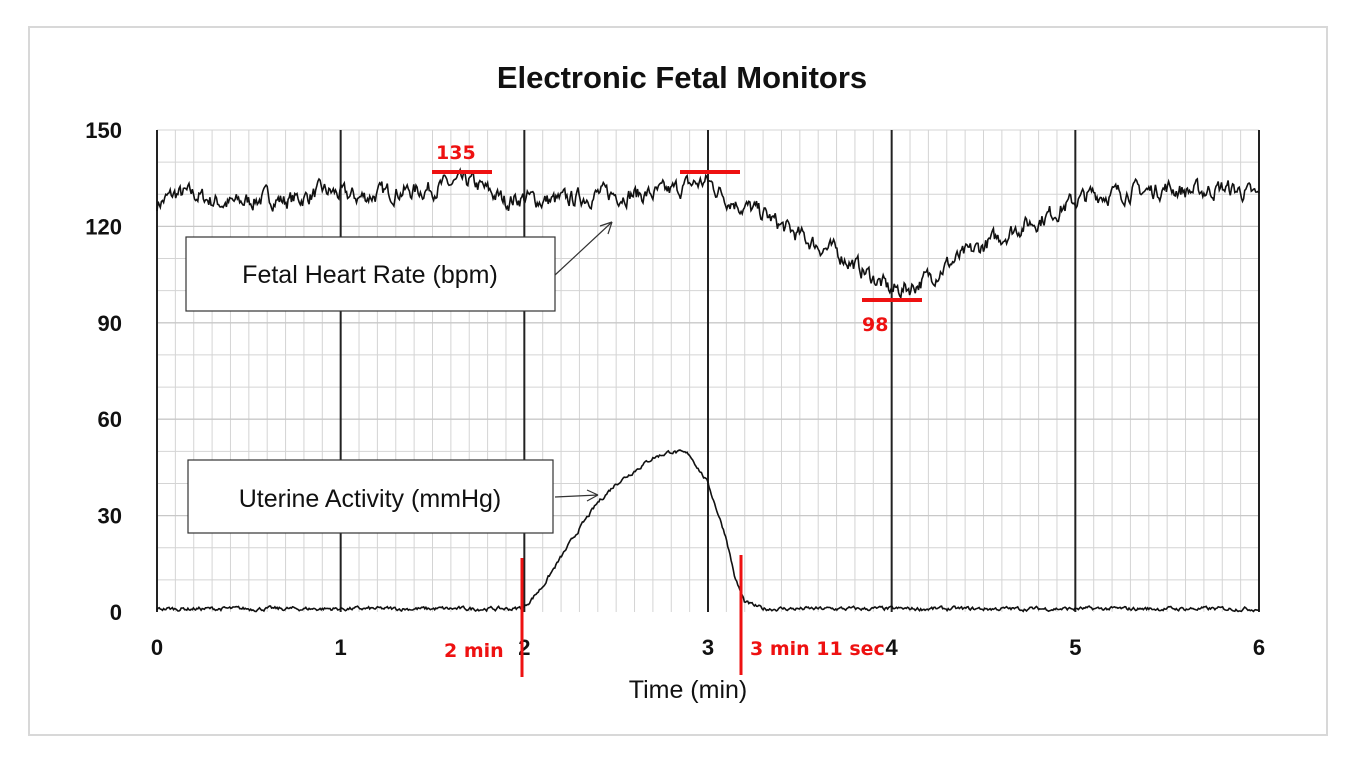  I want to click on legend-fhr: Fetal Heart Rate (bpm), so click(399, 266).